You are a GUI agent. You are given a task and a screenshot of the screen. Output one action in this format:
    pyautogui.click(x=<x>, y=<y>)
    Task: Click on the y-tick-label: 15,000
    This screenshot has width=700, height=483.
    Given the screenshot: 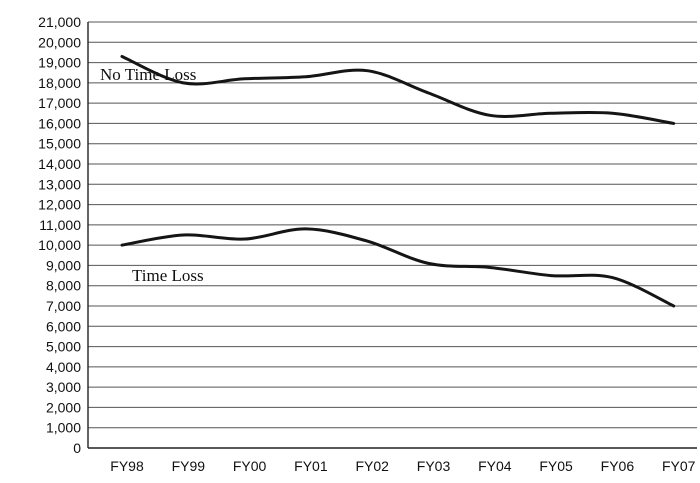 What is the action you would take?
    pyautogui.click(x=59, y=144)
    